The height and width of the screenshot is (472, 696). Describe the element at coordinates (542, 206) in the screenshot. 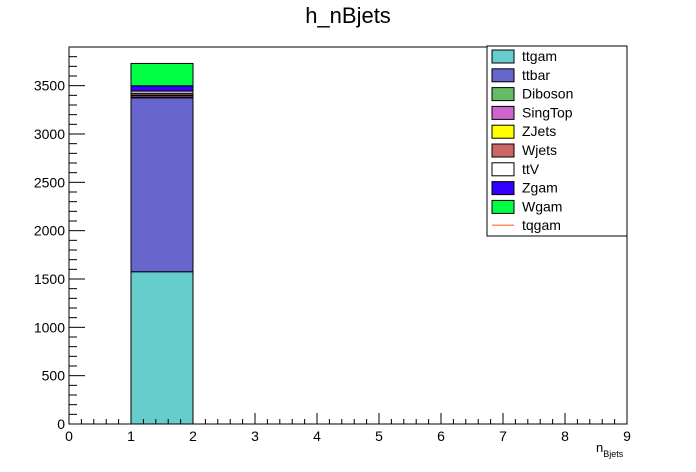

I see `legend-label: Wgam` at that location.